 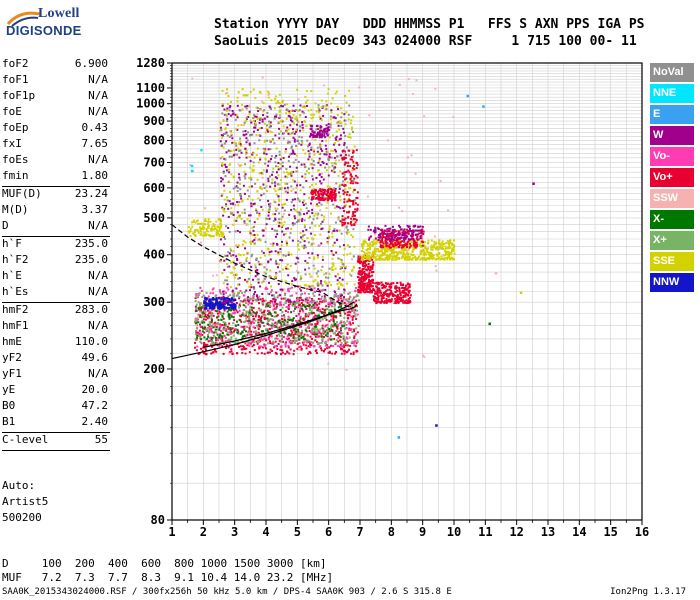 What do you see at coordinates (15, 79) in the screenshot?
I see `parameter-name: foF1` at bounding box center [15, 79].